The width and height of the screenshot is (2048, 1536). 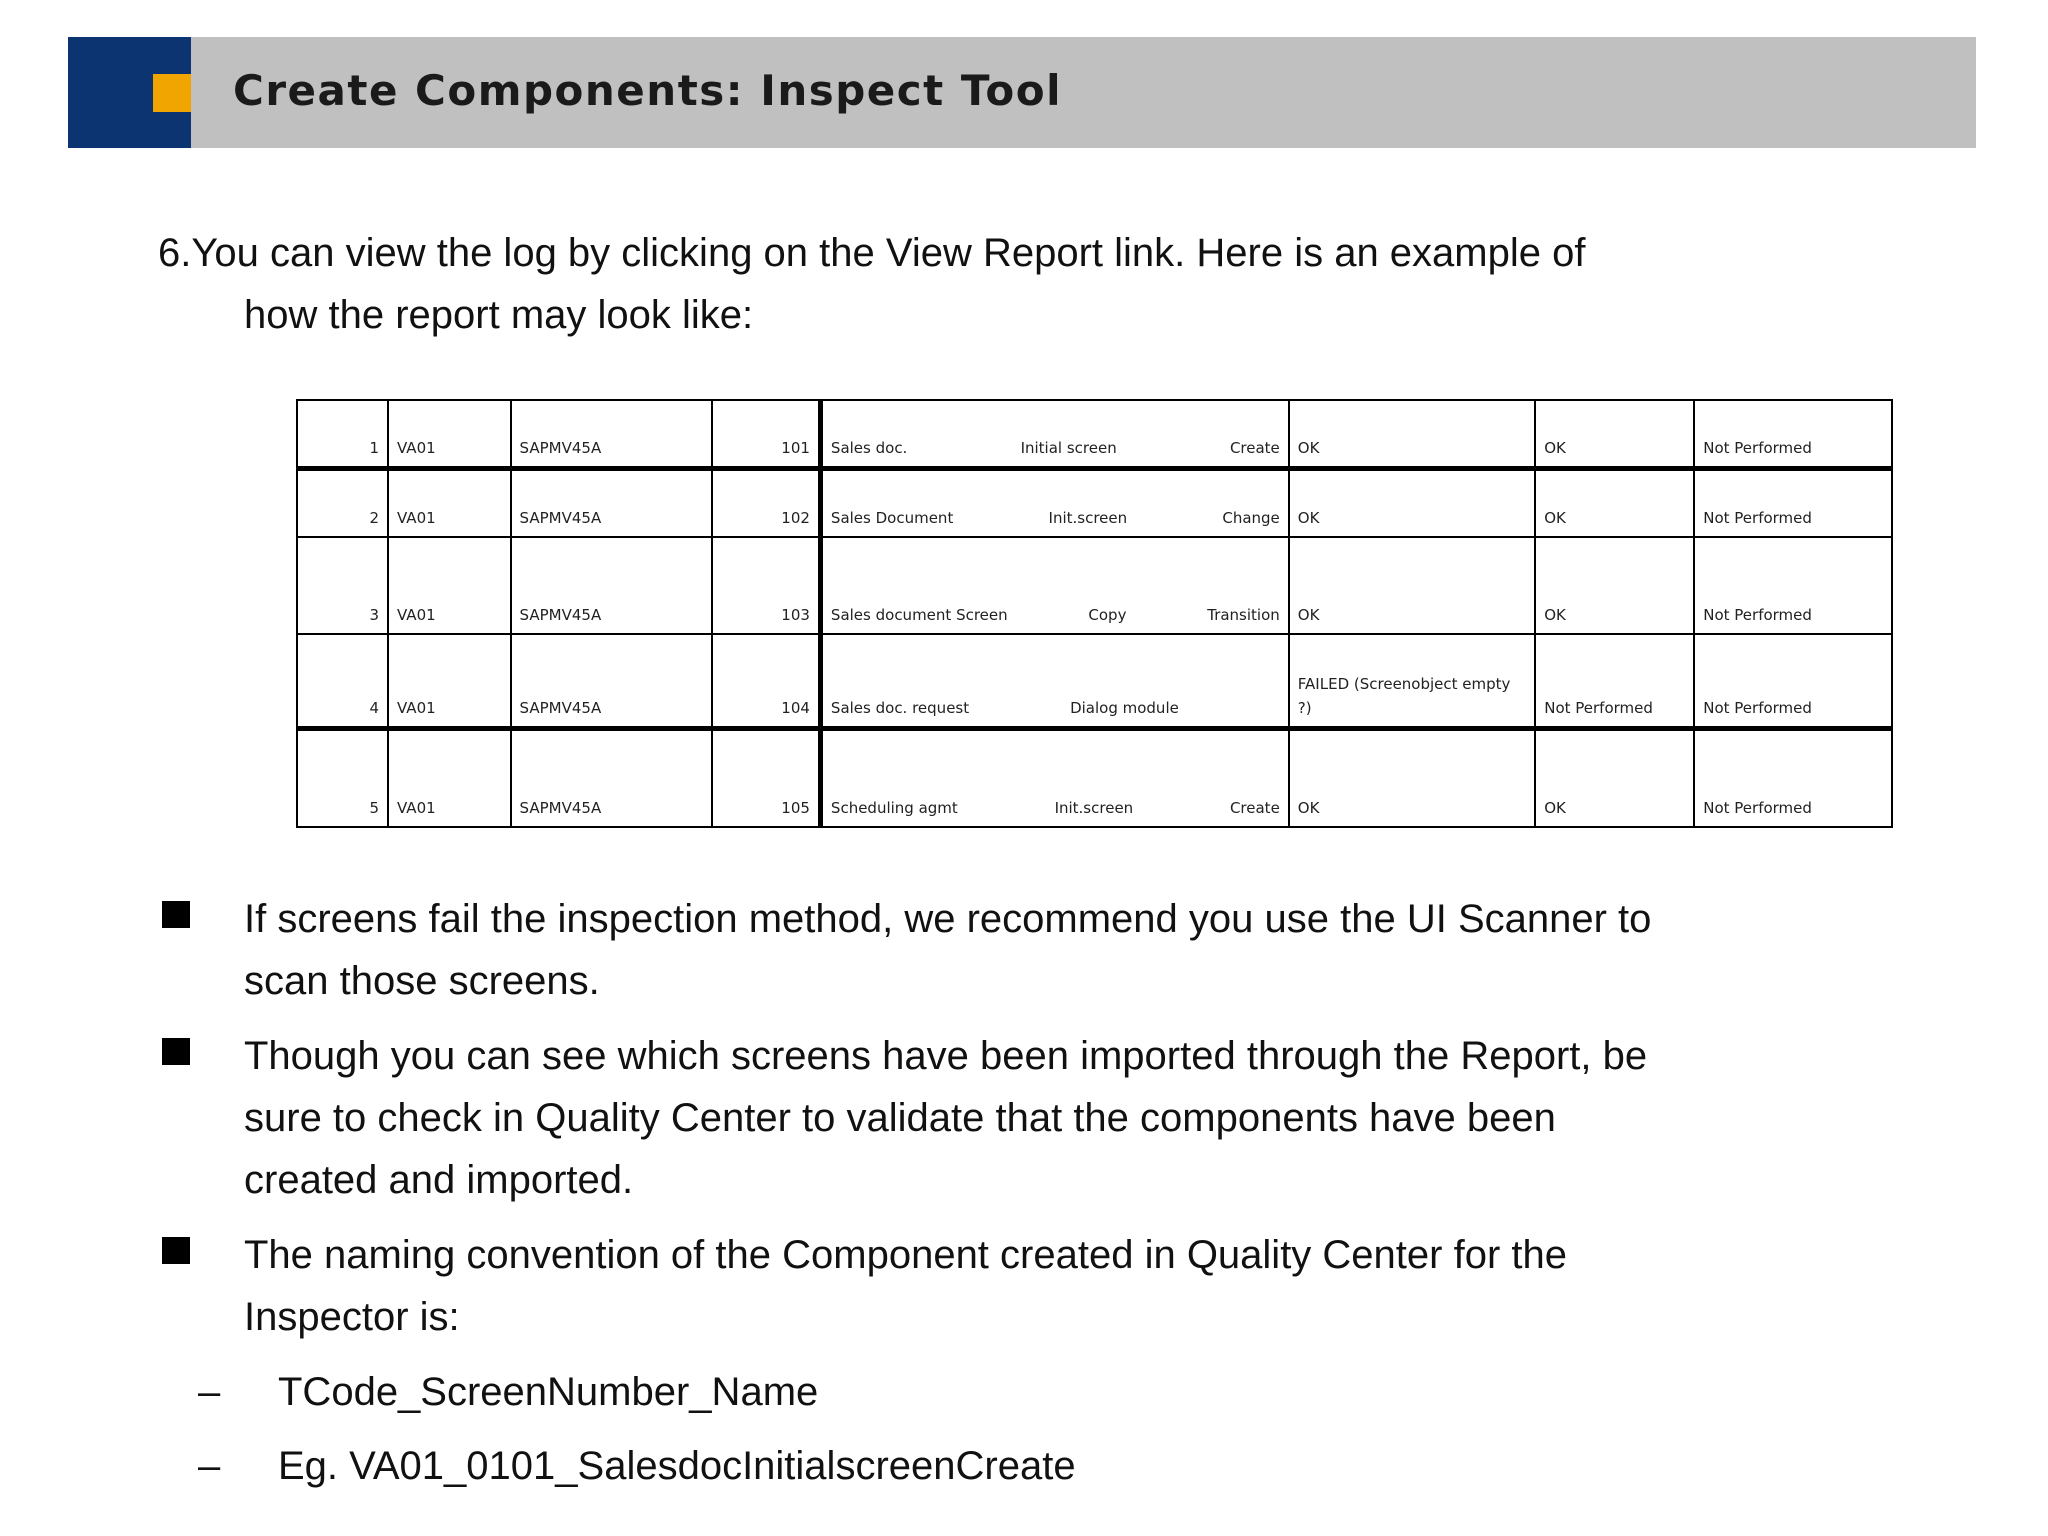 What do you see at coordinates (766, 502) in the screenshot?
I see `cell-screen: 102` at bounding box center [766, 502].